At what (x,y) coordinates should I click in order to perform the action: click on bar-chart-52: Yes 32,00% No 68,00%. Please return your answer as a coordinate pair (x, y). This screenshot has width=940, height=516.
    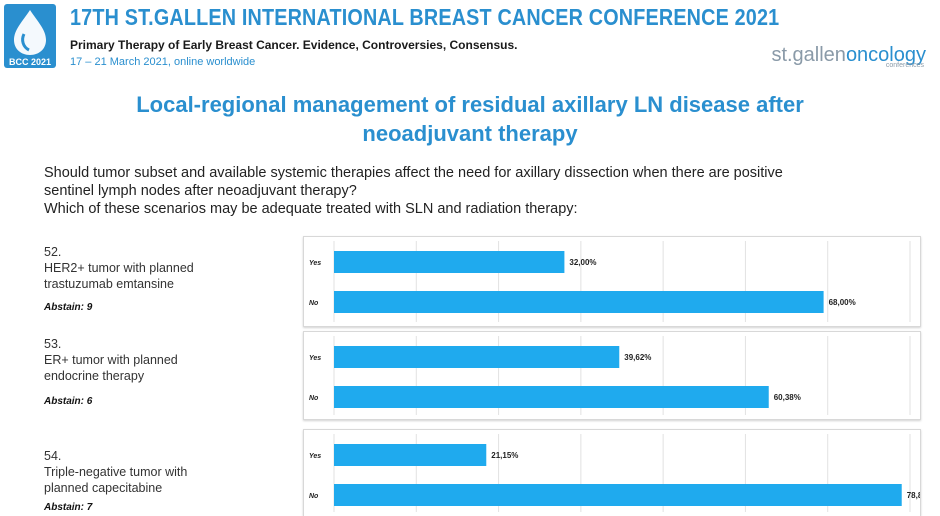
    Looking at the image, I should click on (610, 281).